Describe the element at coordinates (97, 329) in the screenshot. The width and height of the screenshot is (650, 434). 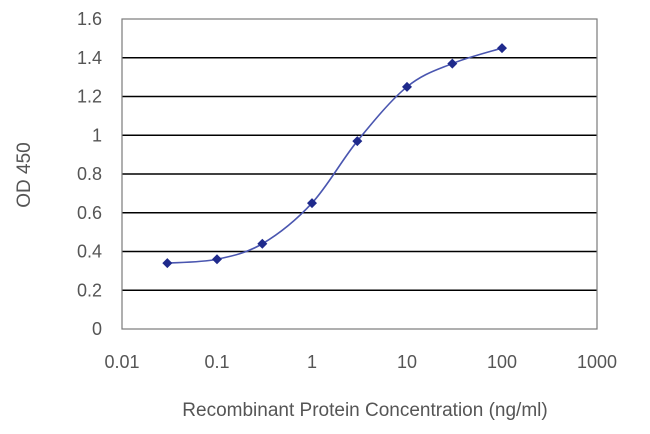
I see `y-tick-label: 0` at that location.